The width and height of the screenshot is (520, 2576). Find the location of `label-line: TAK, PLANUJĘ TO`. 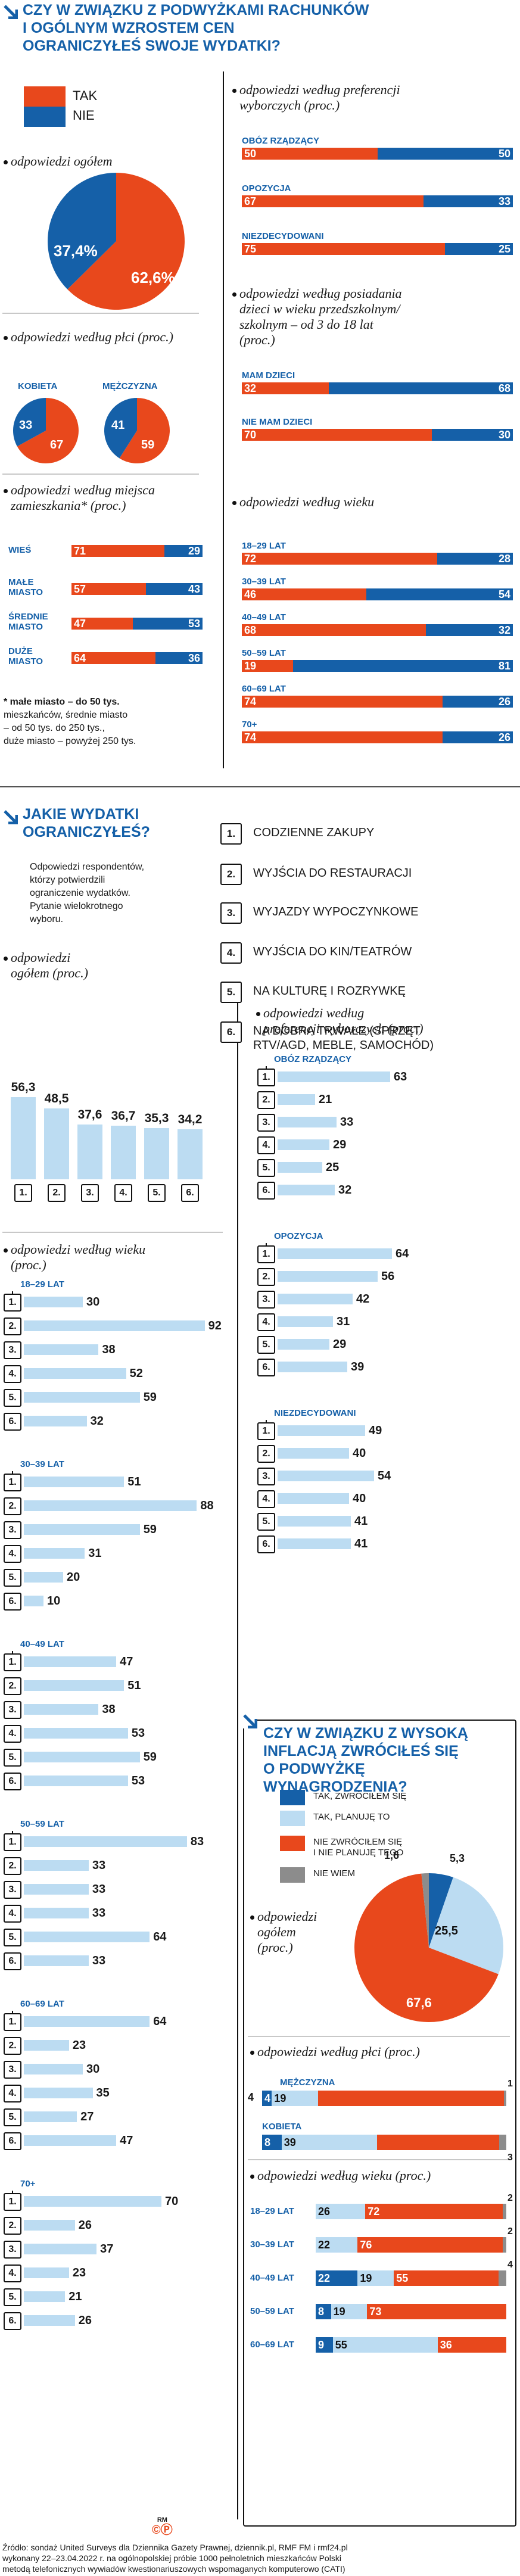

label-line: TAK, PLANUJĘ TO is located at coordinates (351, 1817).